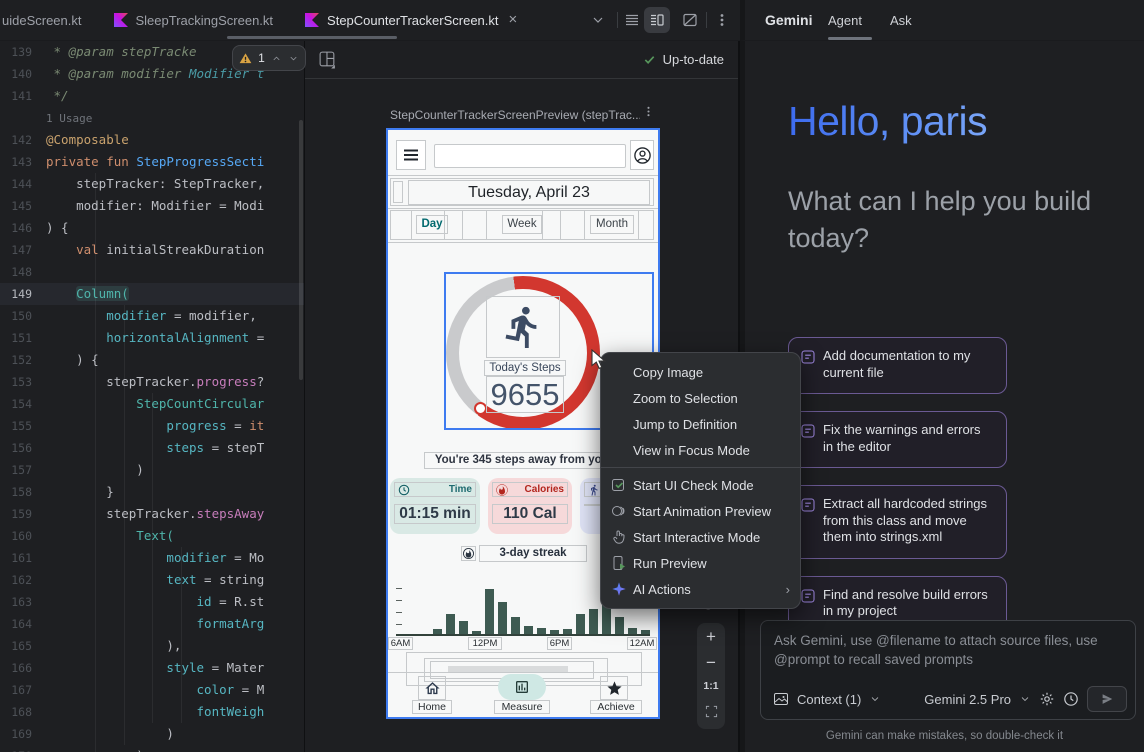  Describe the element at coordinates (152, 162) in the screenshot. I see `code-line: 143 private fun StepProgressSecti` at that location.